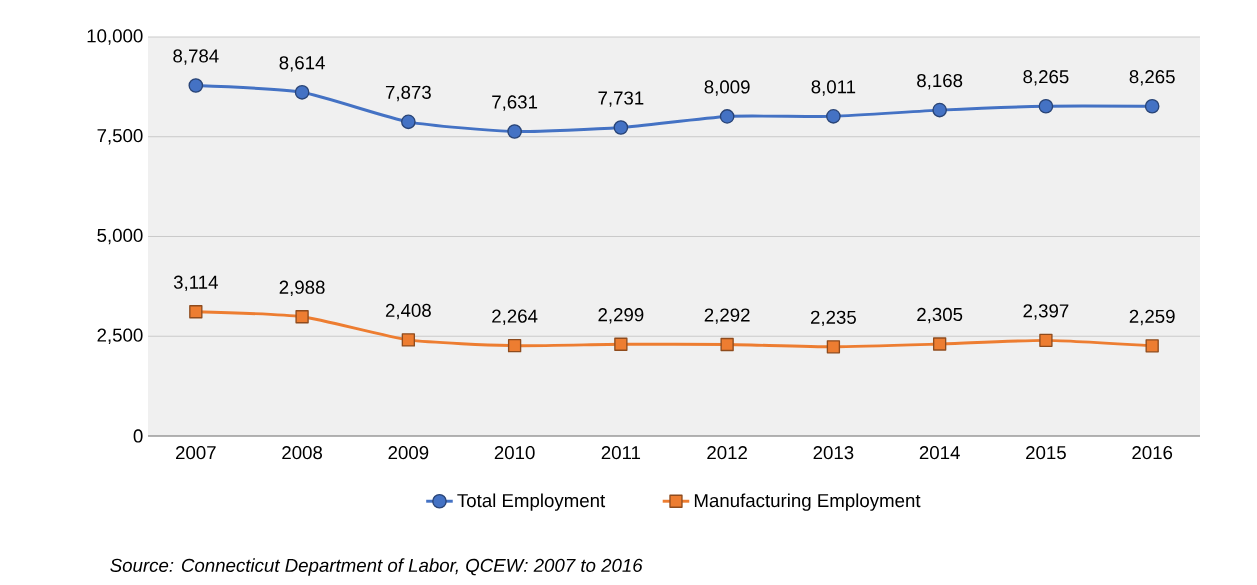 The width and height of the screenshot is (1257, 585). I want to click on data-label: 8,011, so click(833, 88).